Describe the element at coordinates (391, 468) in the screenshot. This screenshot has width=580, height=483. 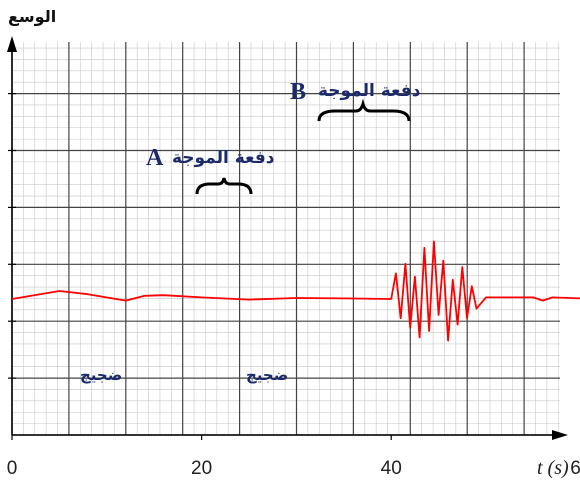
I see `x-tick-label: 40` at that location.